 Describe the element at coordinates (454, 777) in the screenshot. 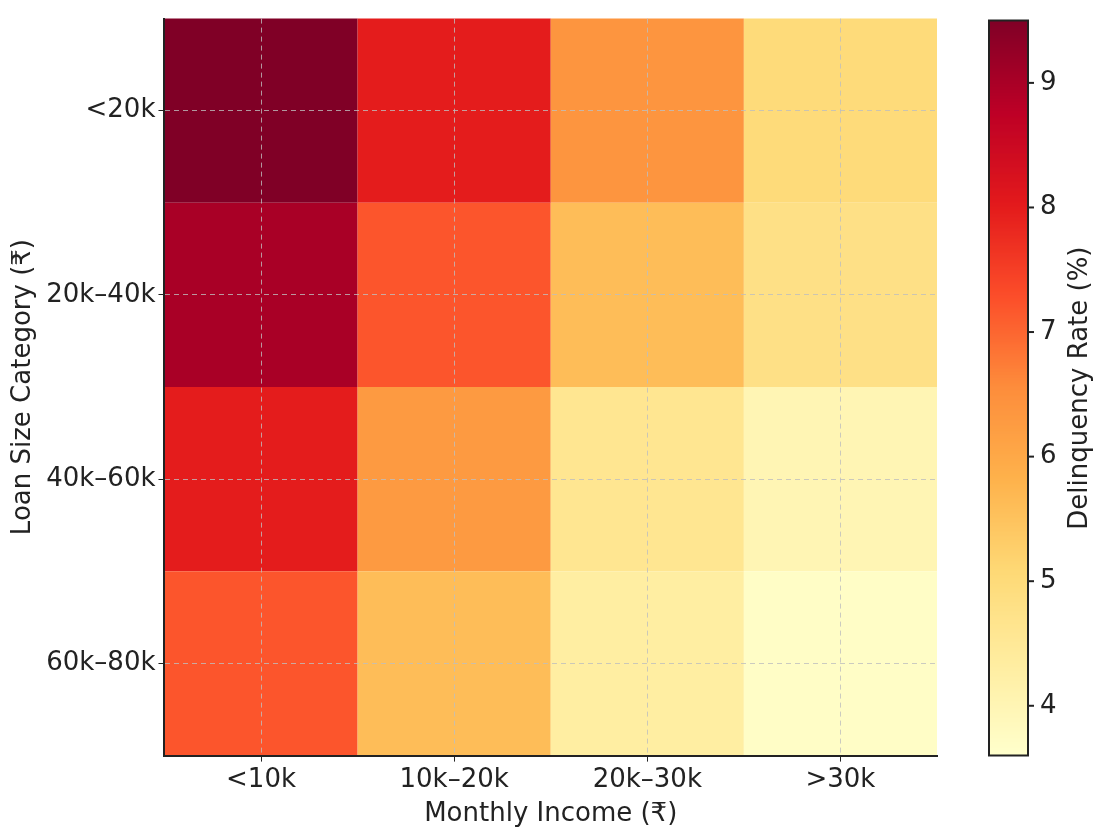

I see `x-tick-label: 10k–20k` at that location.